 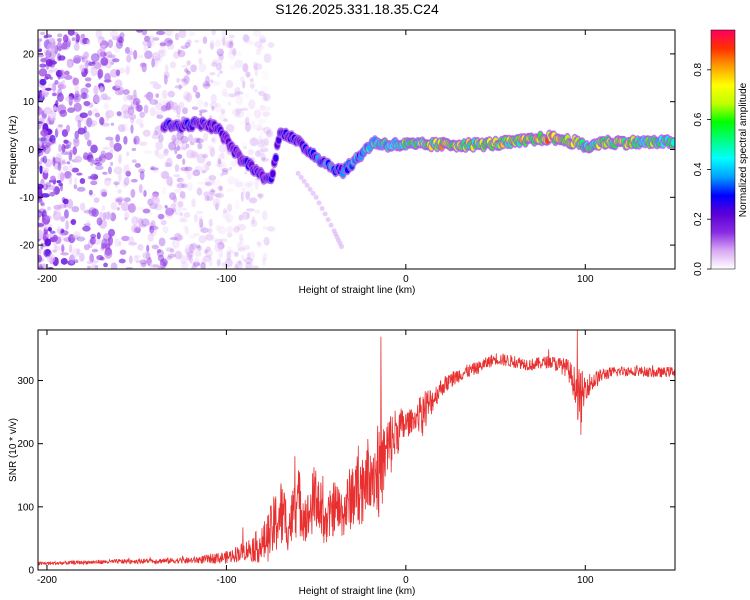 What do you see at coordinates (29, 102) in the screenshot?
I see `spectrogram-y-tick-label: 10` at bounding box center [29, 102].